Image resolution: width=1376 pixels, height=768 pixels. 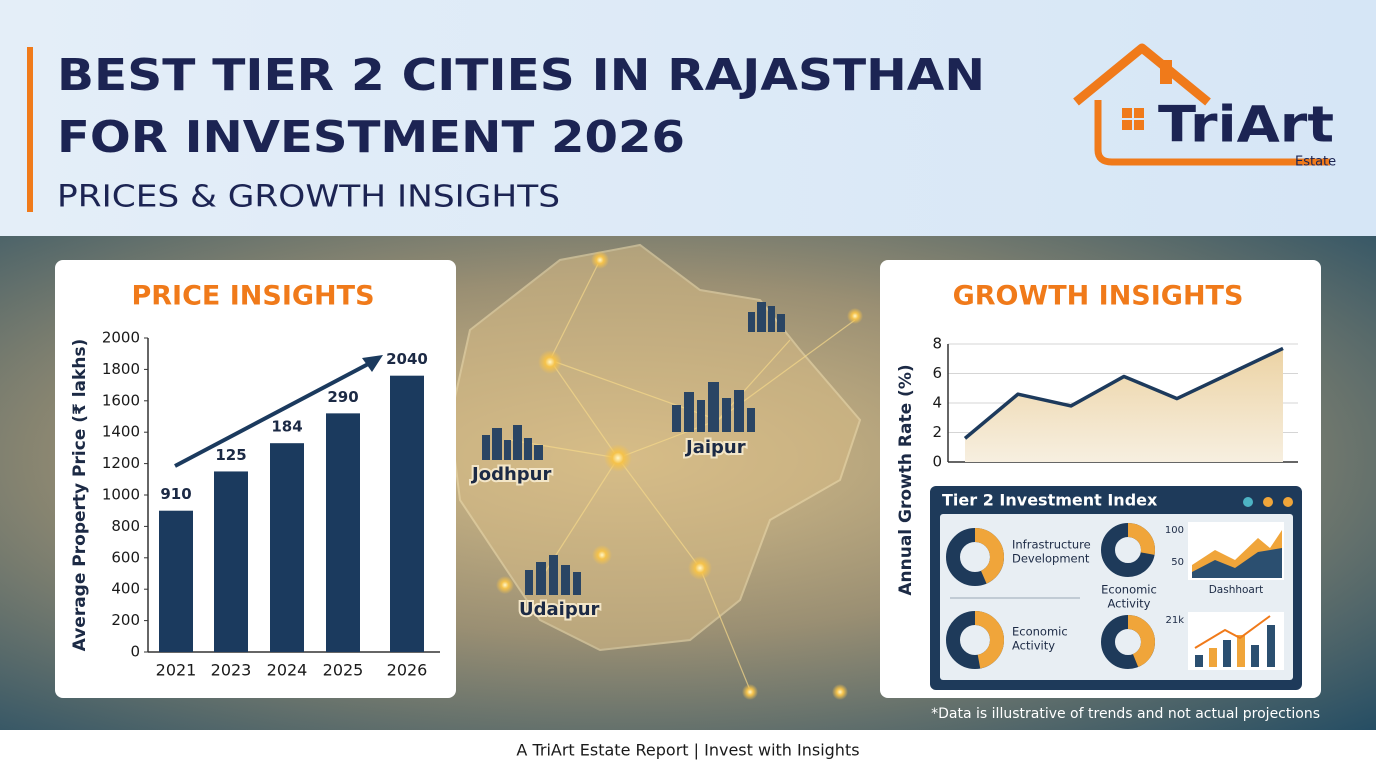 What do you see at coordinates (121, 400) in the screenshot?
I see `y-tick-label: 1600` at bounding box center [121, 400].